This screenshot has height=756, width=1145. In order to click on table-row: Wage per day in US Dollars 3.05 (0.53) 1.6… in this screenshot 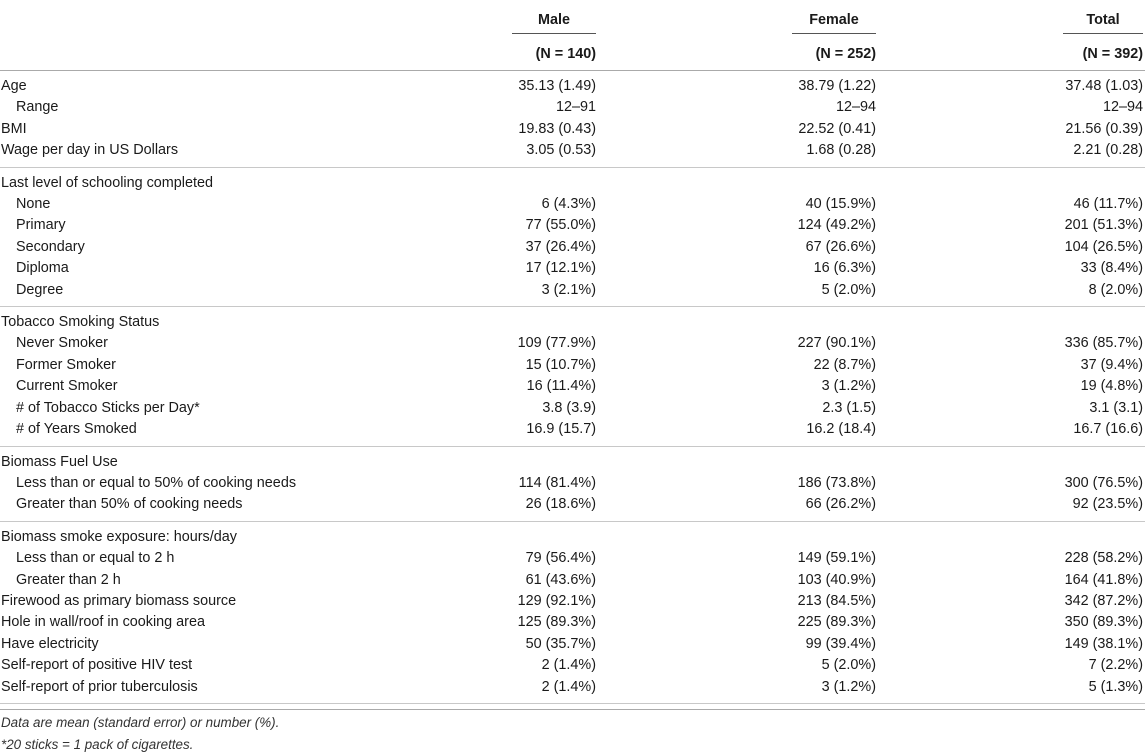, I will do `click(572, 154)`.